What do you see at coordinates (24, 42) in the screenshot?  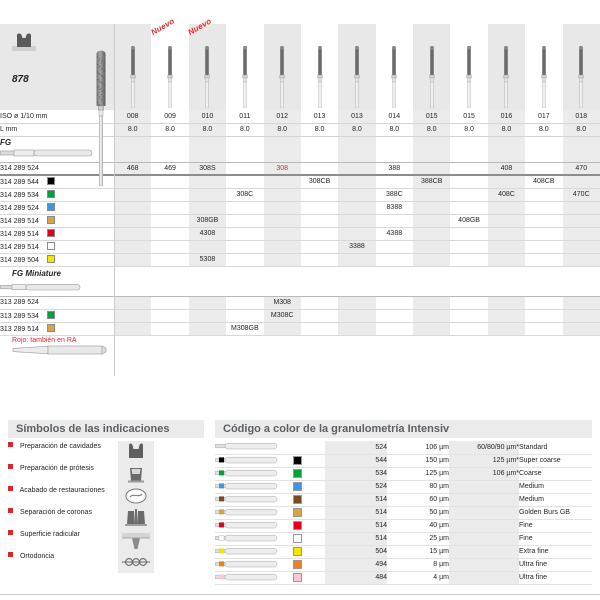 I see `tooth-crown-icon` at bounding box center [24, 42].